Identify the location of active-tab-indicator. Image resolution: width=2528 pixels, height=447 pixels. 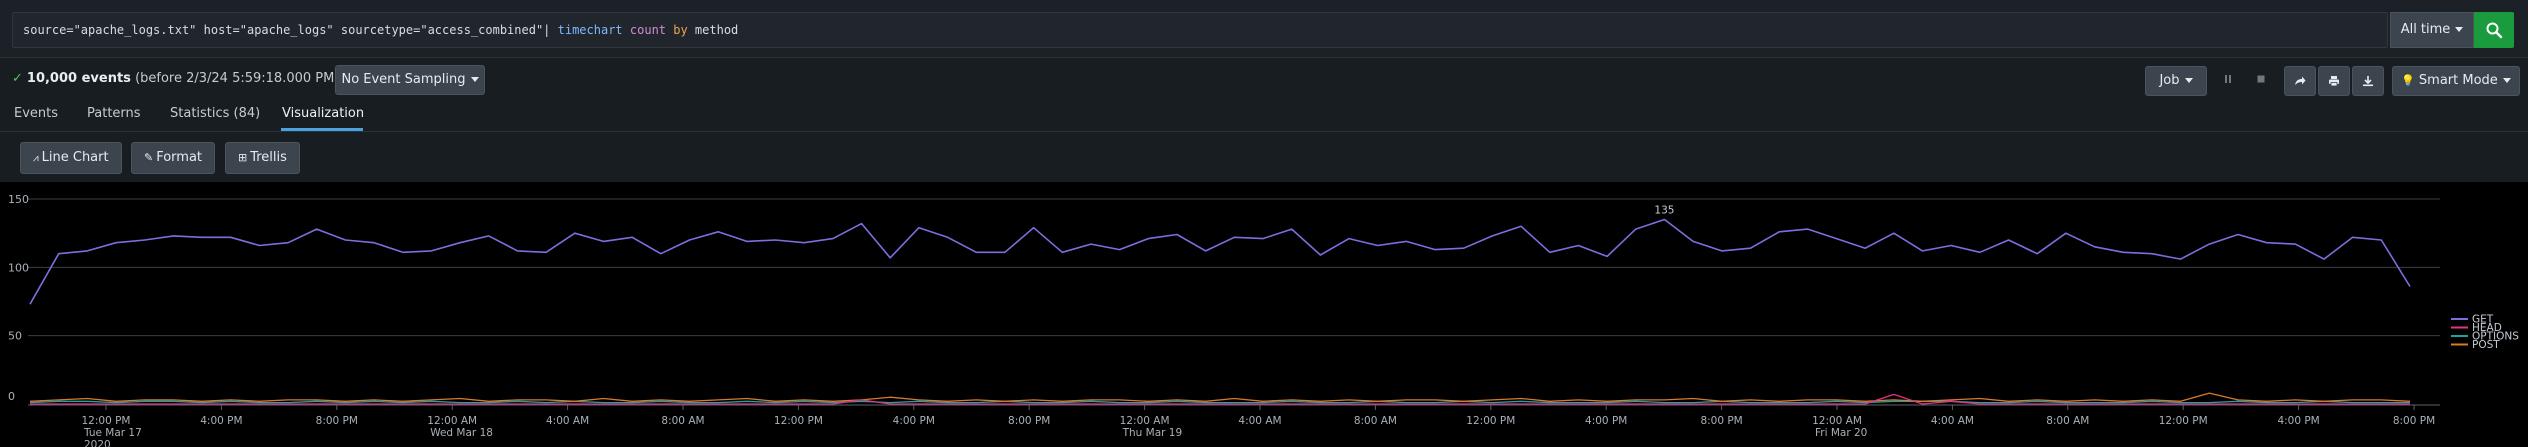
(322, 129).